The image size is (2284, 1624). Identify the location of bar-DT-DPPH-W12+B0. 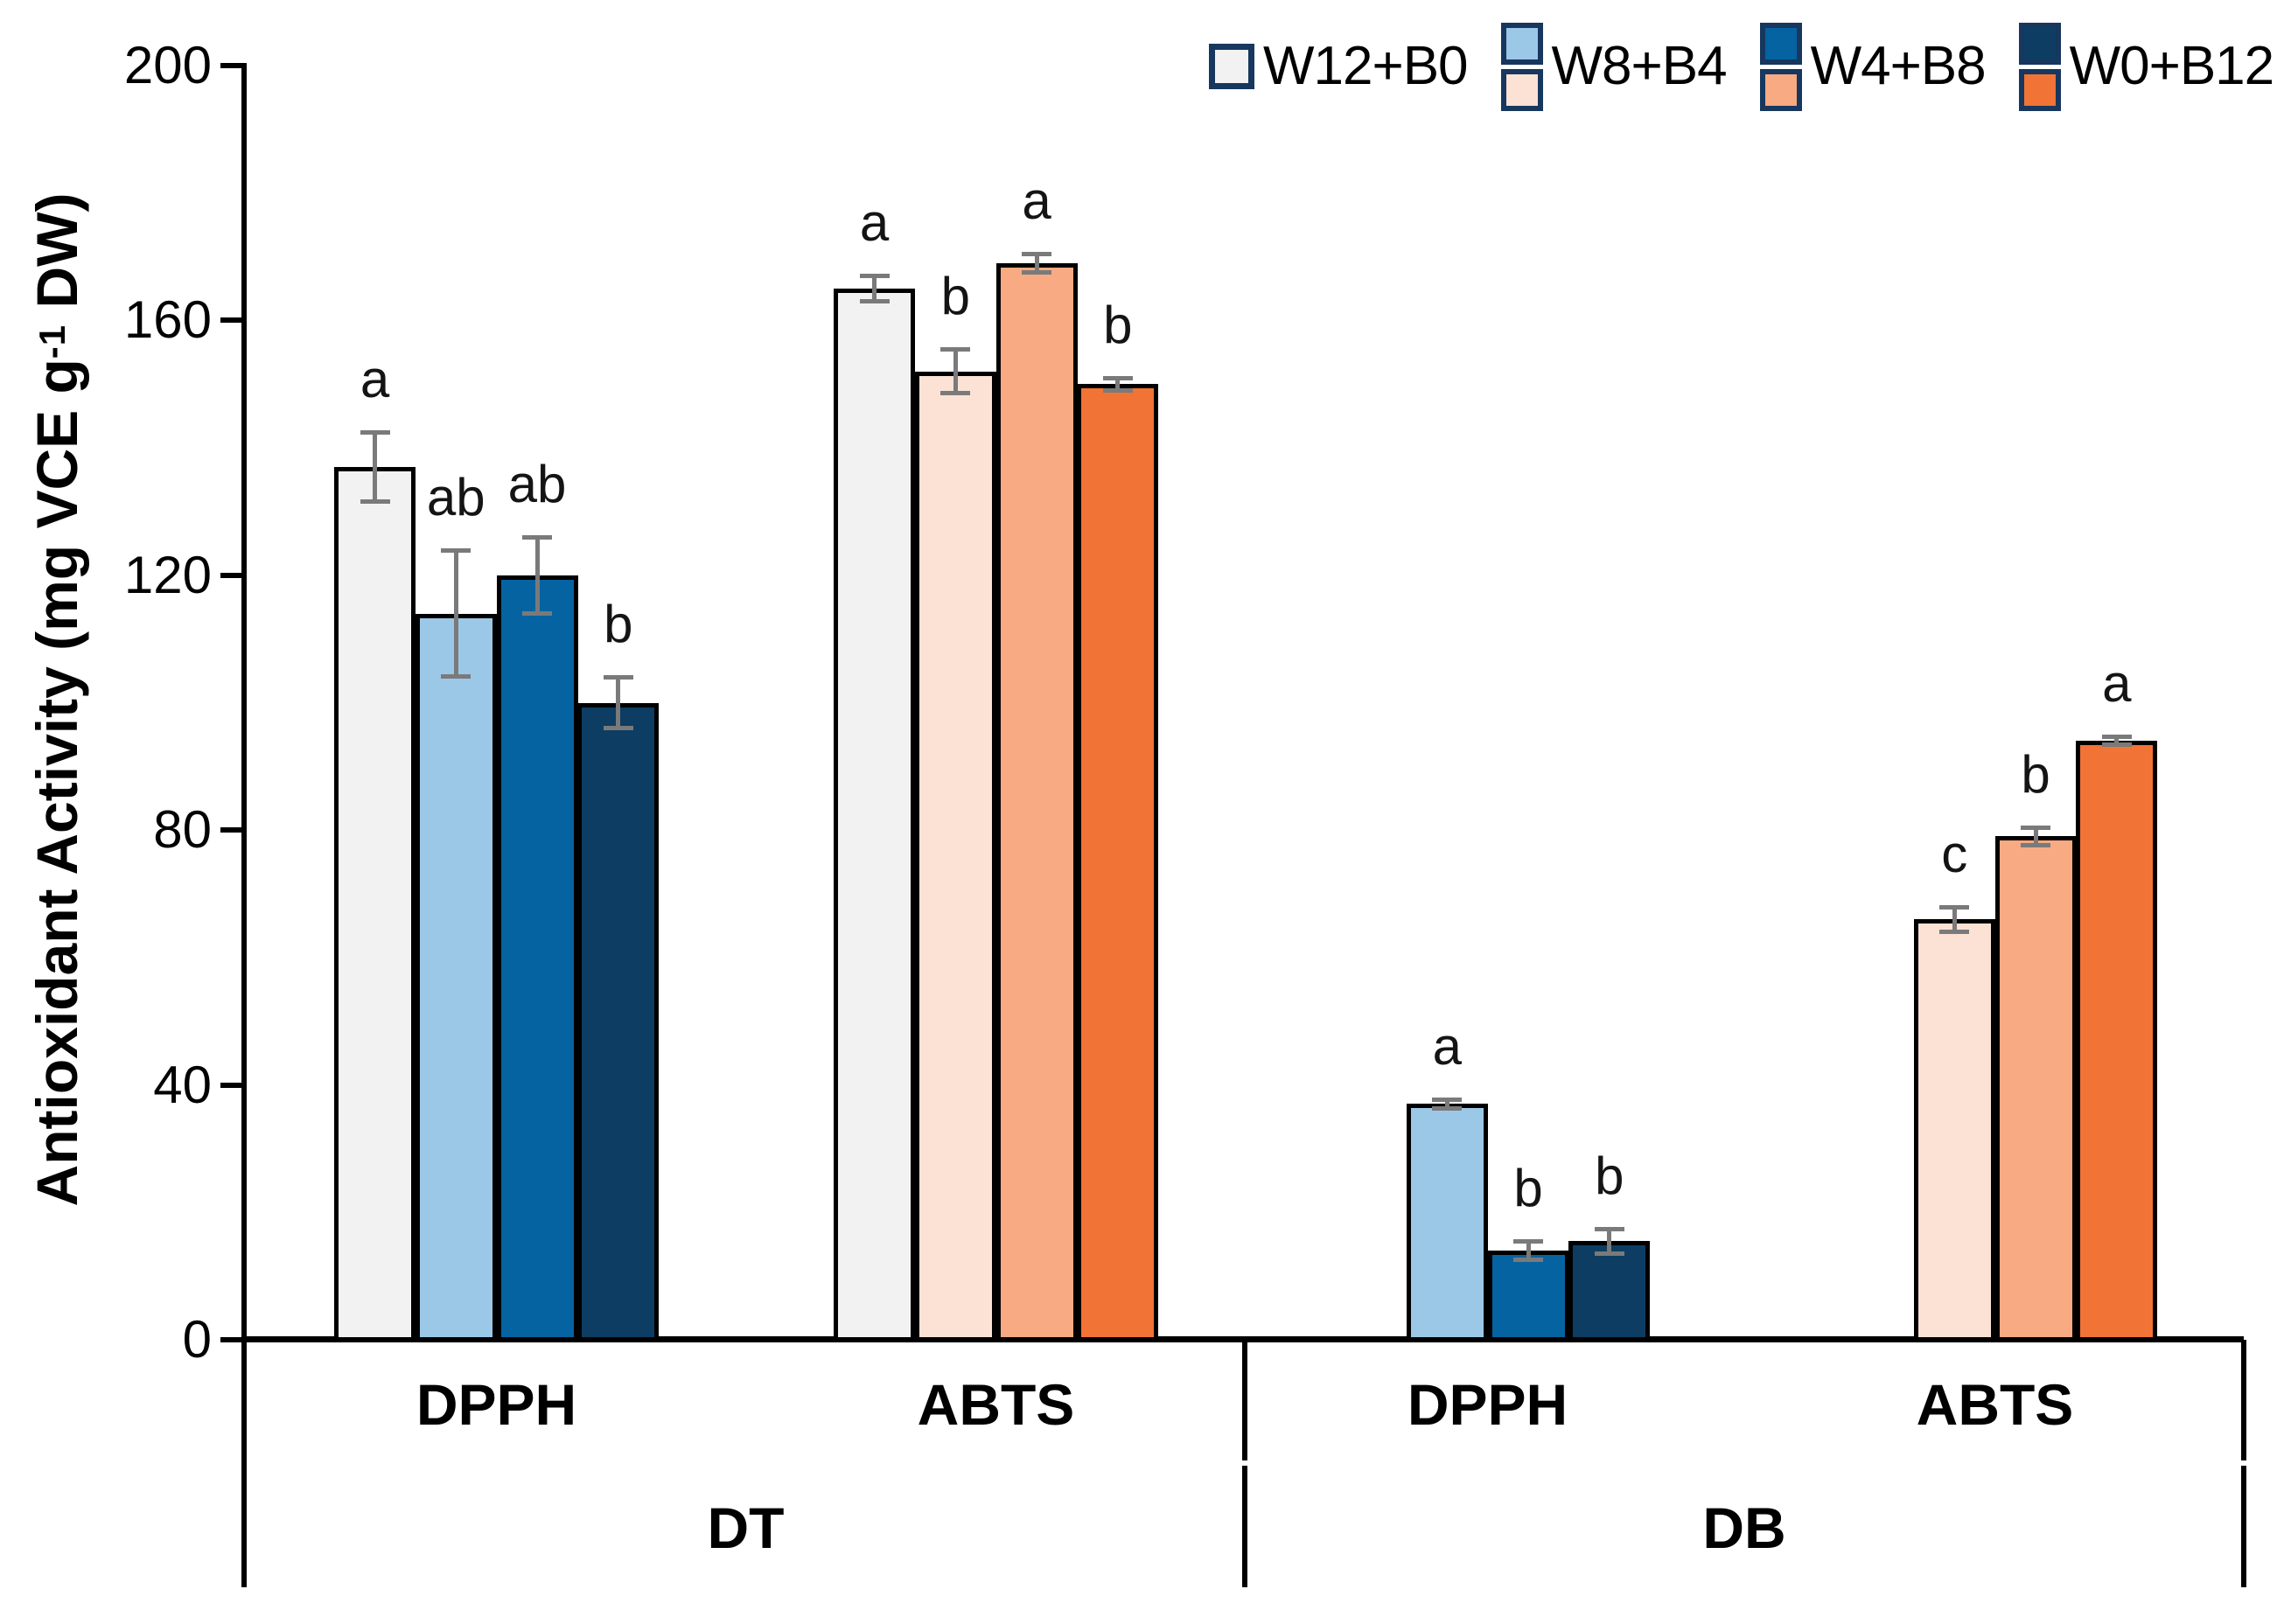
(375, 904).